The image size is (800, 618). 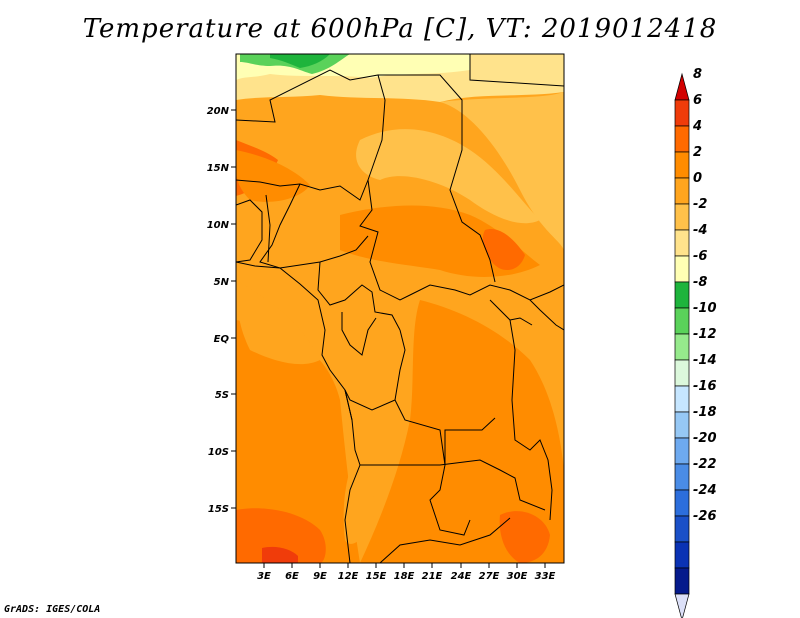 What do you see at coordinates (218, 111) in the screenshot?
I see `lat-tick-label: 20N` at bounding box center [218, 111].